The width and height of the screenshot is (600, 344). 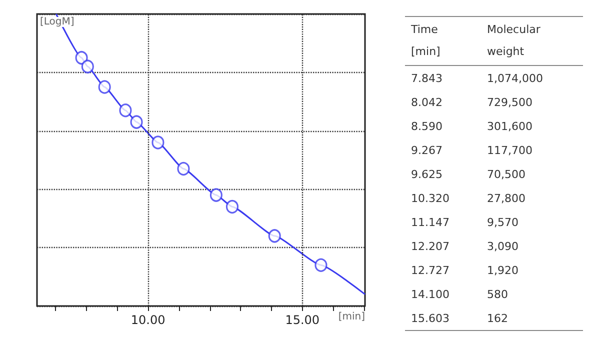 I want to click on text: 10.320, so click(x=430, y=198).